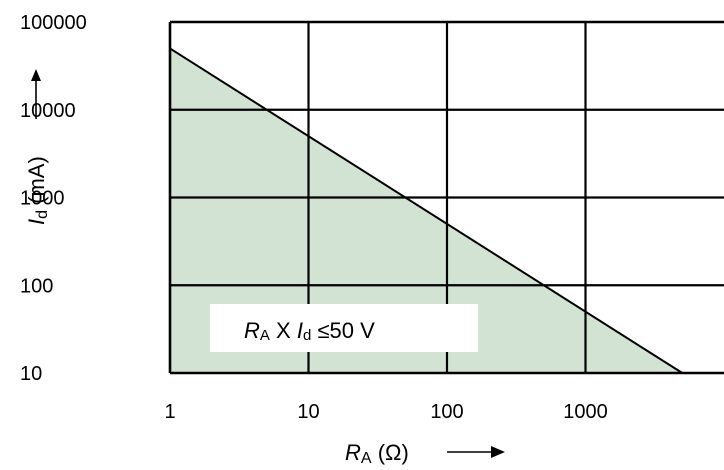 Image resolution: width=724 pixels, height=470 pixels. I want to click on y-tick-label: 10000, so click(48, 111).